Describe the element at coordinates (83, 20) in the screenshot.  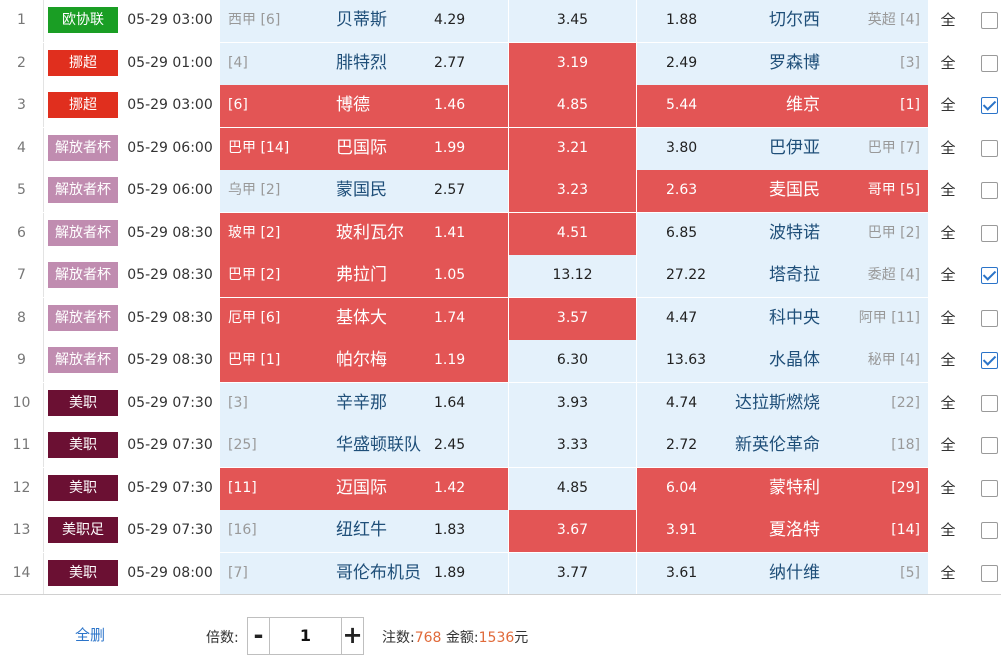
I see `league-badge: 欧协联` at that location.